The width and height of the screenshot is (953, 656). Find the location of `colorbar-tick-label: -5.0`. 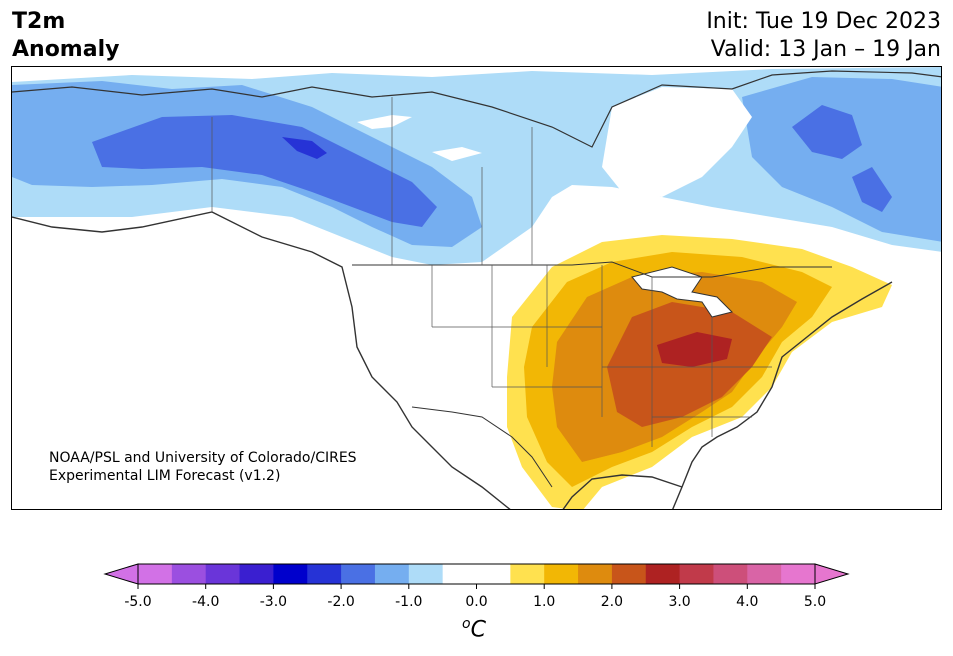

colorbar-tick-label: -5.0 is located at coordinates (137, 602).